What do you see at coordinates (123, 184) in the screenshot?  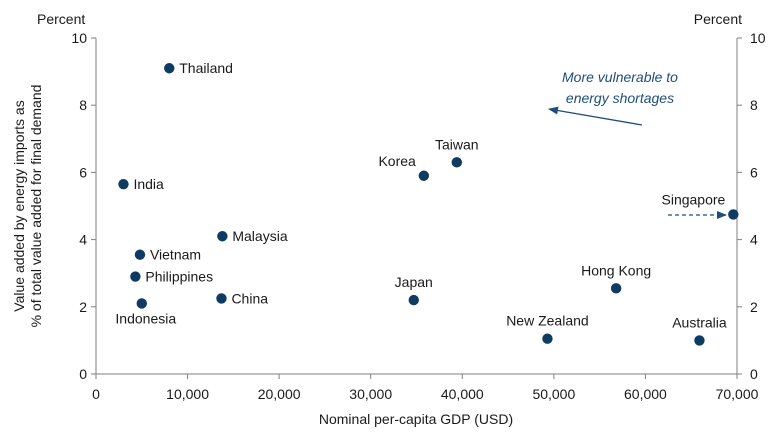 I see `point-india` at bounding box center [123, 184].